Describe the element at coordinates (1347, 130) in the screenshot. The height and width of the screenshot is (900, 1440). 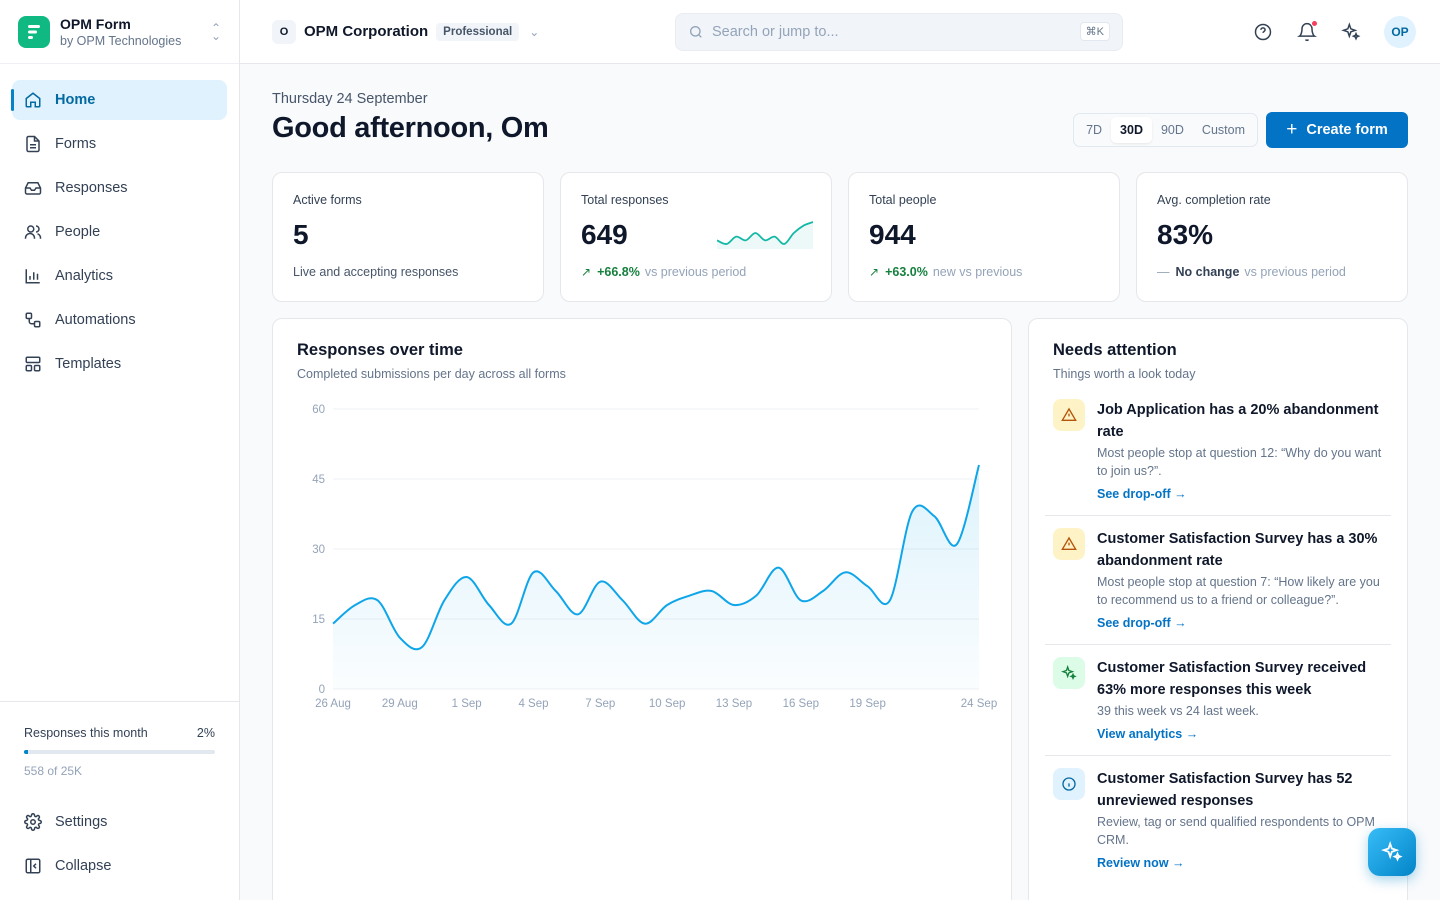
I see `create-form-label: Create form` at that location.